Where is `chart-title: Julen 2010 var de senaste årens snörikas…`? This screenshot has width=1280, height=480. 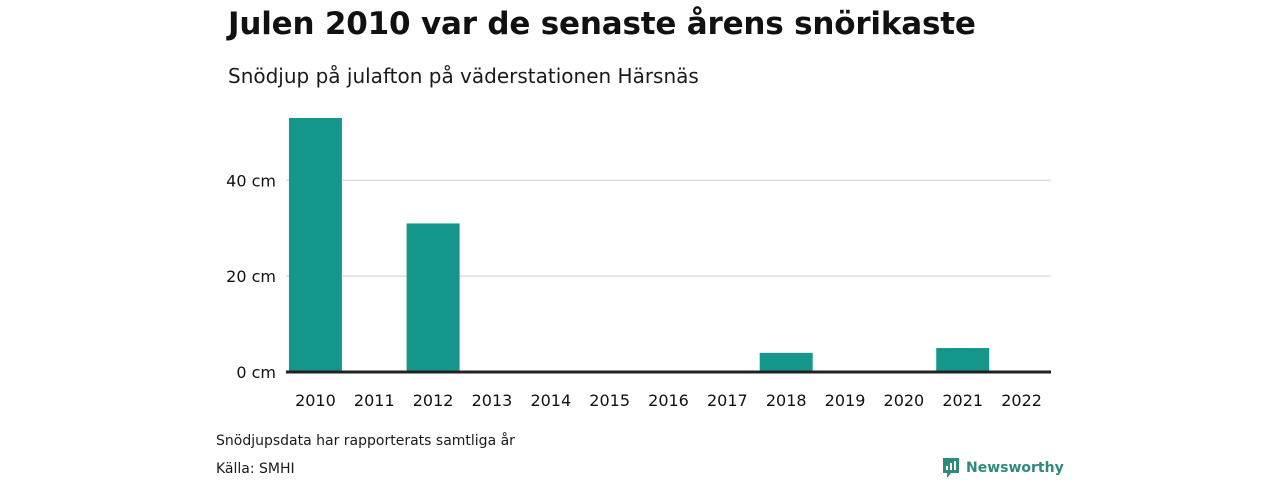 chart-title: Julen 2010 var de senaste årens snörikas… is located at coordinates (602, 24).